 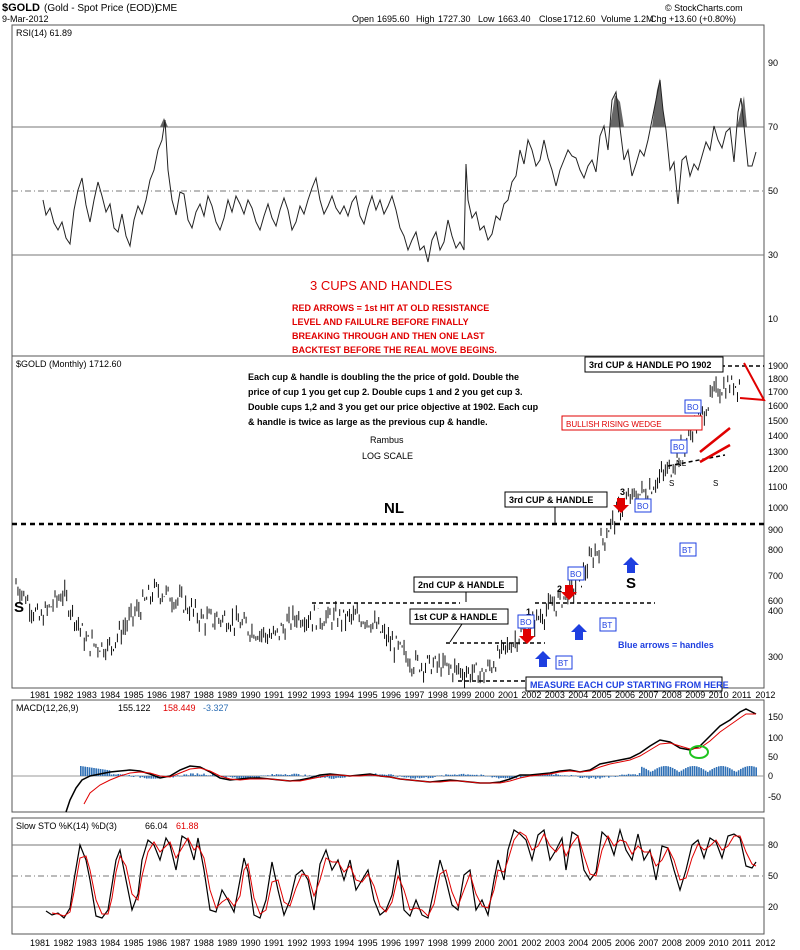 What do you see at coordinates (454, 19) in the screenshot?
I see `high-value: 1727.30` at bounding box center [454, 19].